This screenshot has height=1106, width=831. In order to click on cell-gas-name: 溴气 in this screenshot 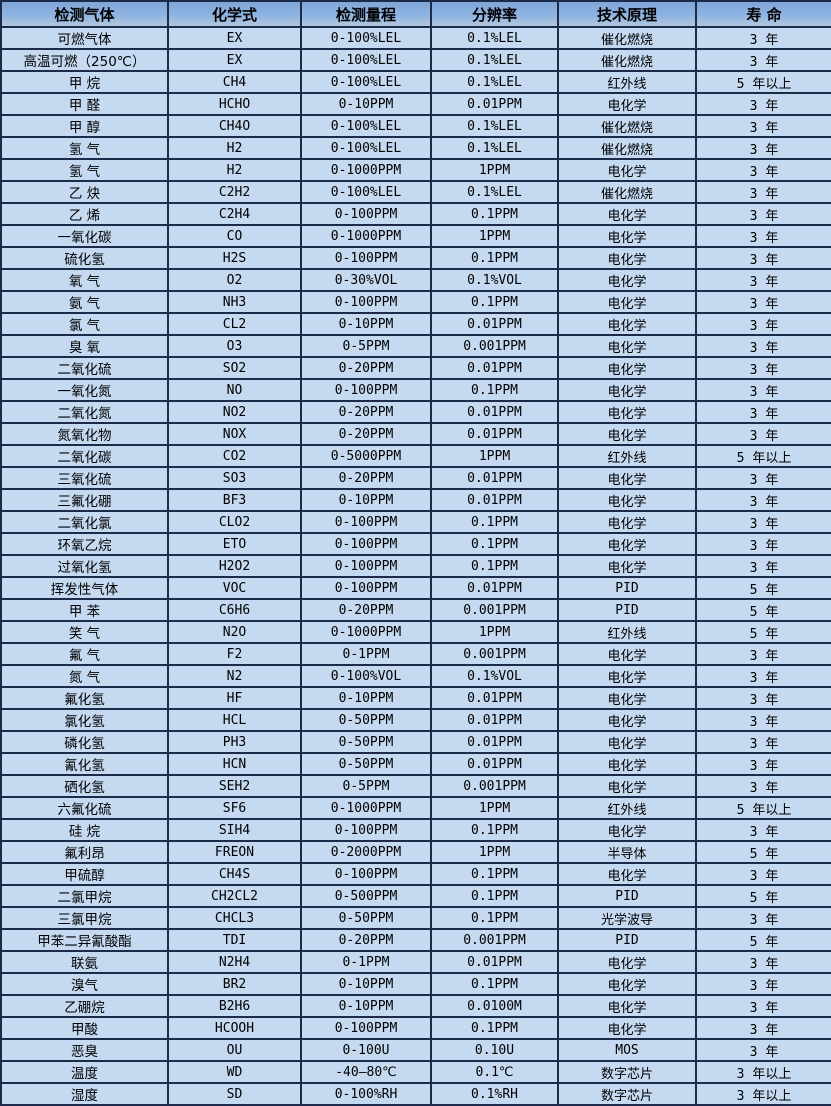, I will do `click(84, 984)`.